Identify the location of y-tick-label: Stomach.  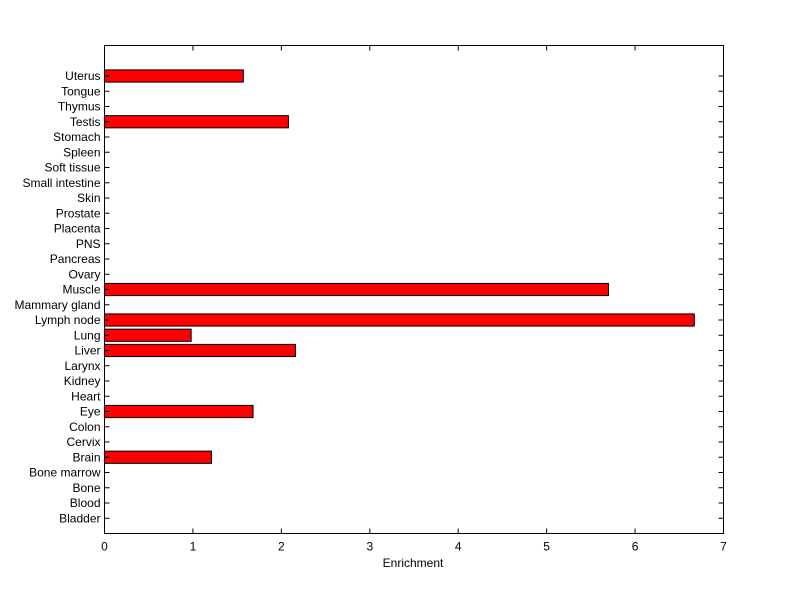
(76, 137).